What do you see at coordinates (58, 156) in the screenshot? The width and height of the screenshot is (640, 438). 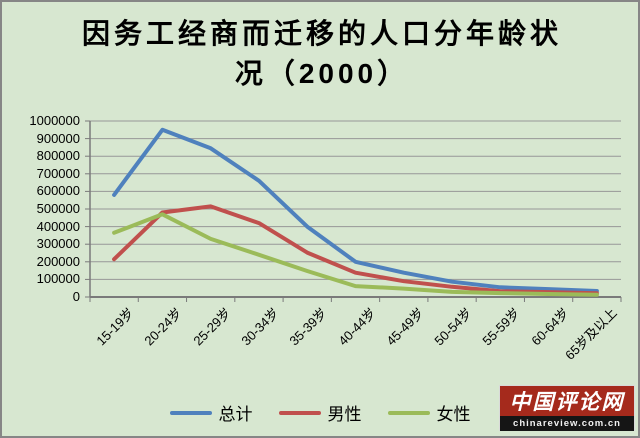 I see `y-tick-label: 800000` at bounding box center [58, 156].